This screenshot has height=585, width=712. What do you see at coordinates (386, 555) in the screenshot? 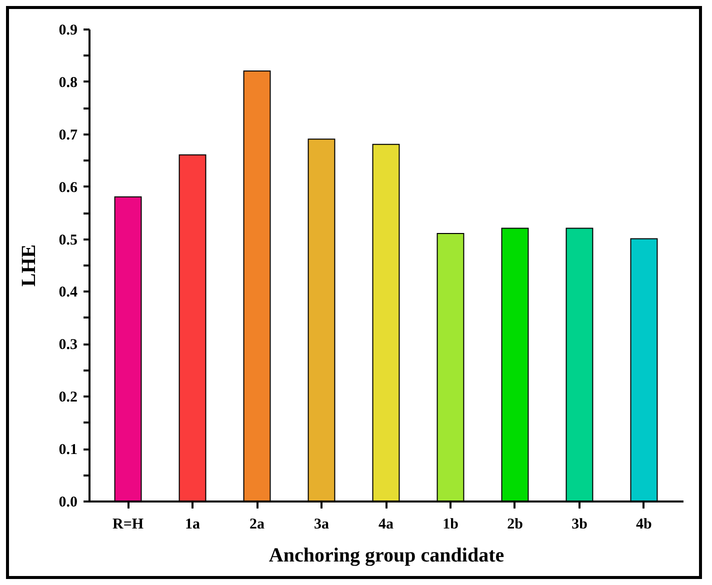
I see `x-axis-title: Anchoring group candidate` at bounding box center [386, 555].